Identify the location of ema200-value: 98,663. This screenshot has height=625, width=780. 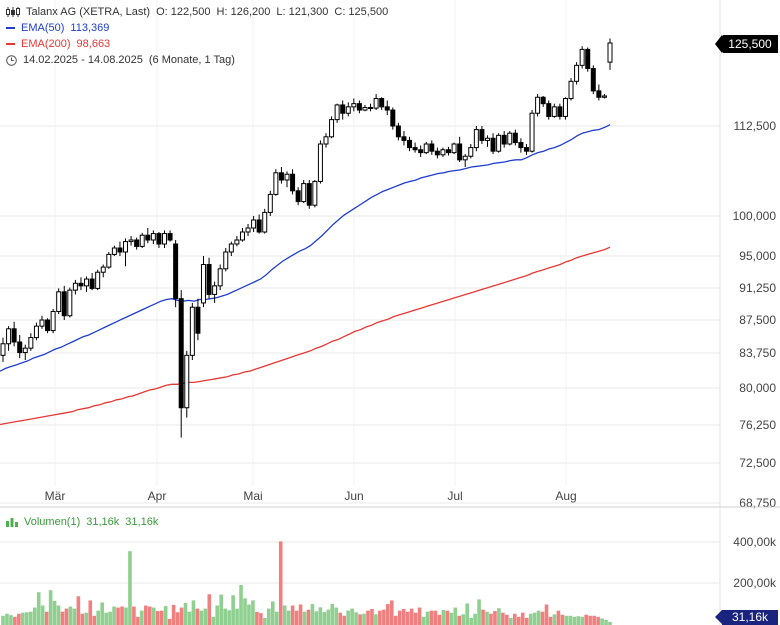
(93, 44).